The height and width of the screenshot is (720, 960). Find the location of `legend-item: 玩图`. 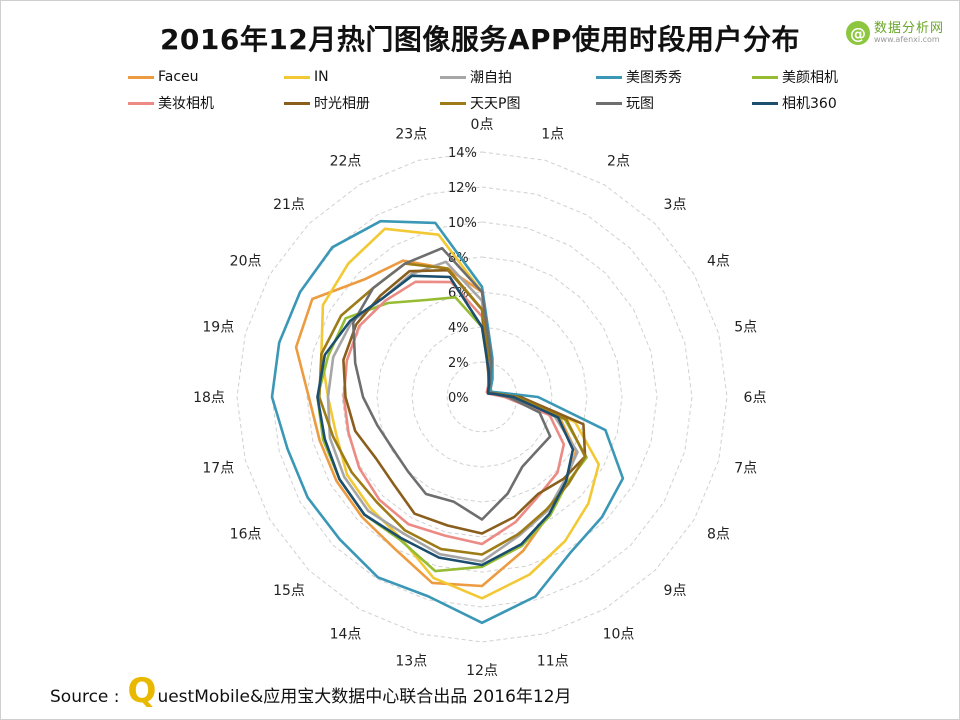

legend-item: 玩图 is located at coordinates (674, 103).